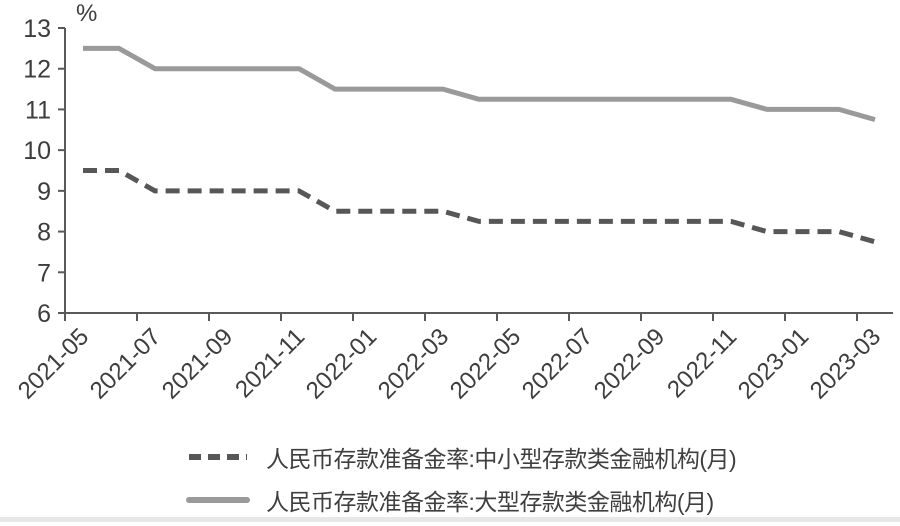  I want to click on x-tick-label: 2022-01, so click(341, 363).